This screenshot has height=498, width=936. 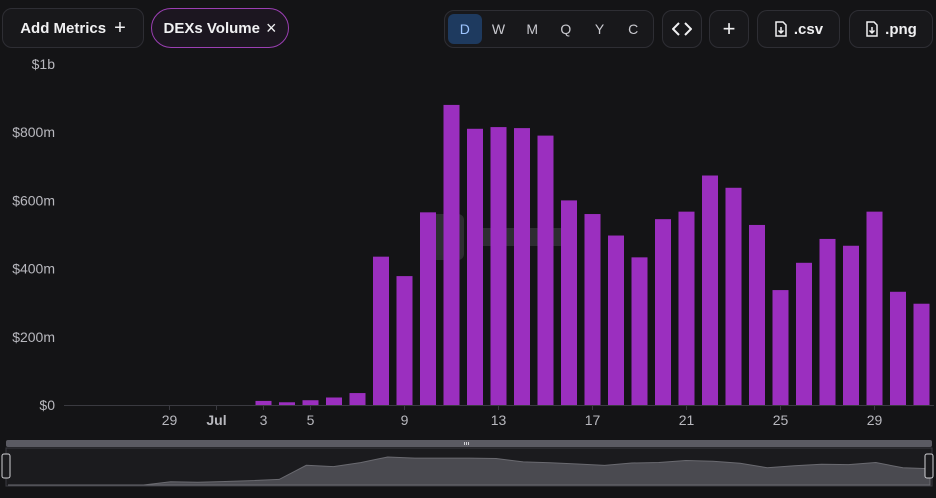 I want to click on period-selector: D W M Q Y C, so click(x=549, y=29).